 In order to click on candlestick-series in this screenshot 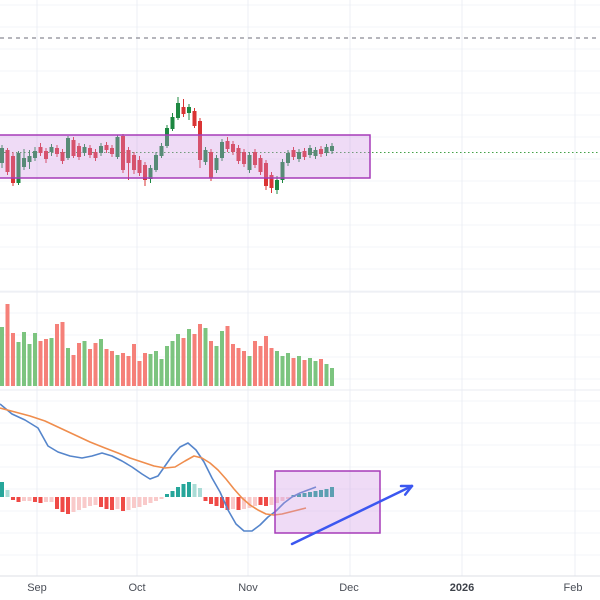, I will do `click(167, 145)`.